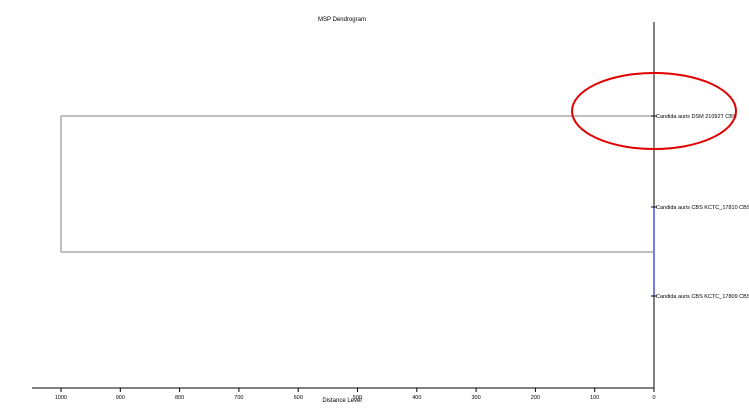 The height and width of the screenshot is (417, 749). What do you see at coordinates (355, 394) in the screenshot?
I see `x-axis-ticks: 1000 900 800 700 600 500 400 300 200 100 0` at bounding box center [355, 394].